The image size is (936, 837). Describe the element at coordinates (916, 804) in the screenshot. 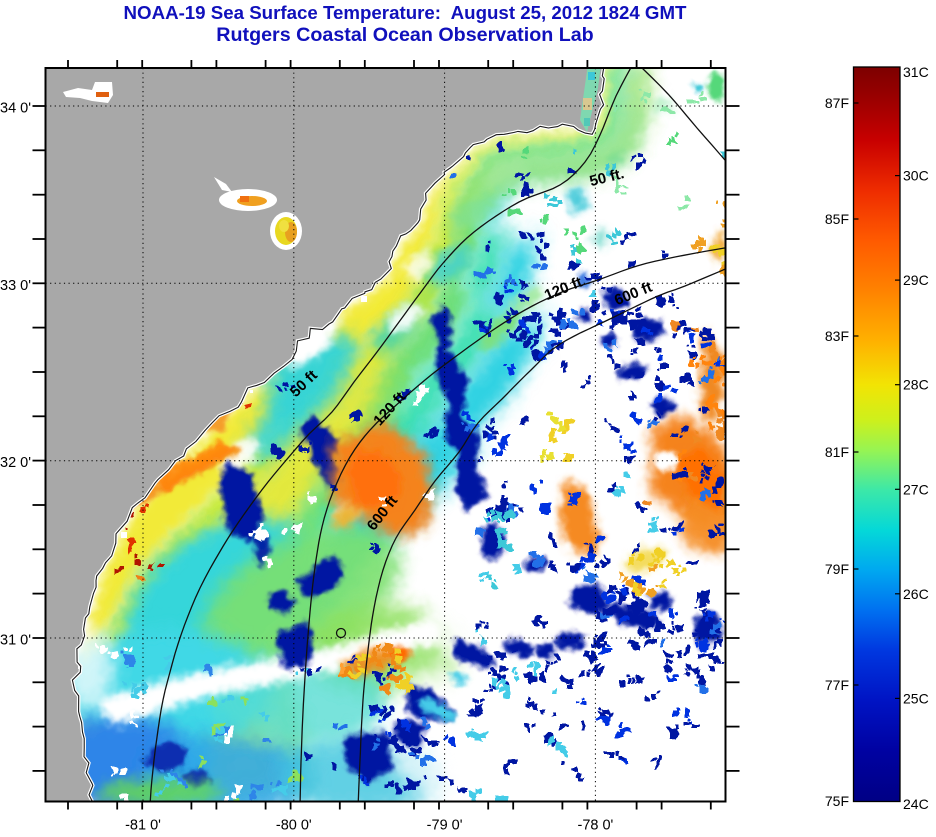

I see `svg-text: 24C` at that location.